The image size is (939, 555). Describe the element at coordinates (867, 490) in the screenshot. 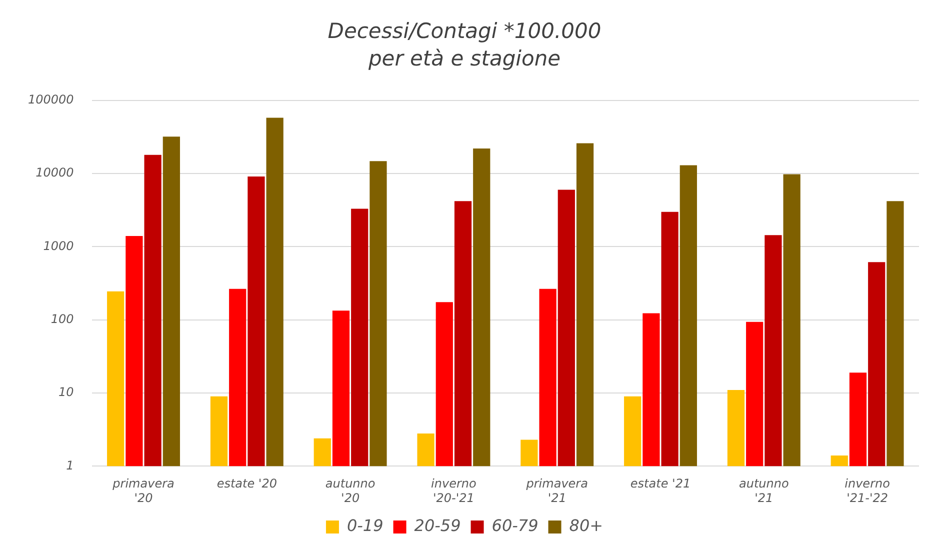

I see `x-tick-label: inverno '21-'22` at that location.